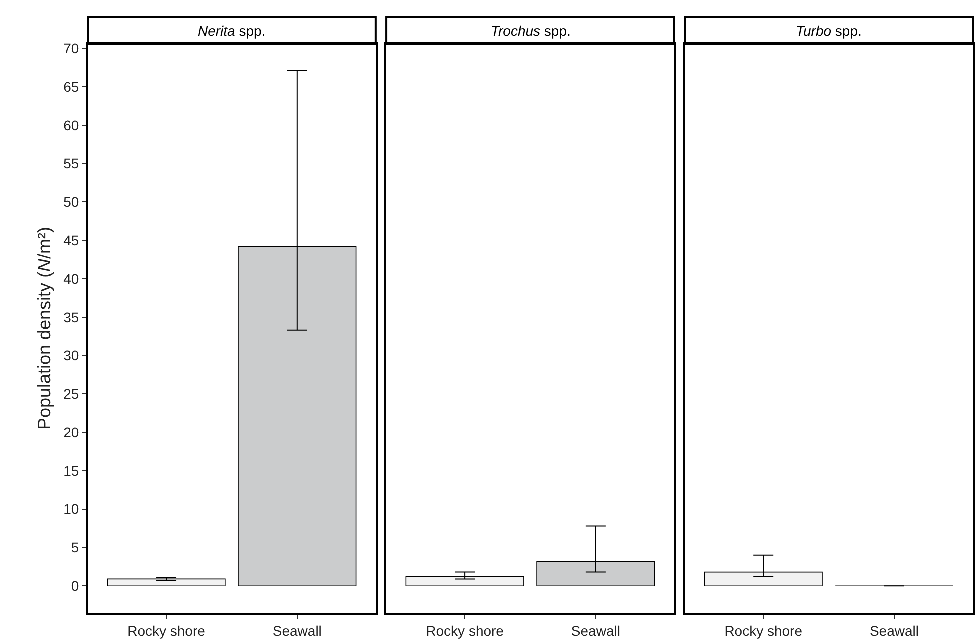 The image size is (980, 644). What do you see at coordinates (72, 509) in the screenshot?
I see `y-tick-label: 10` at bounding box center [72, 509].